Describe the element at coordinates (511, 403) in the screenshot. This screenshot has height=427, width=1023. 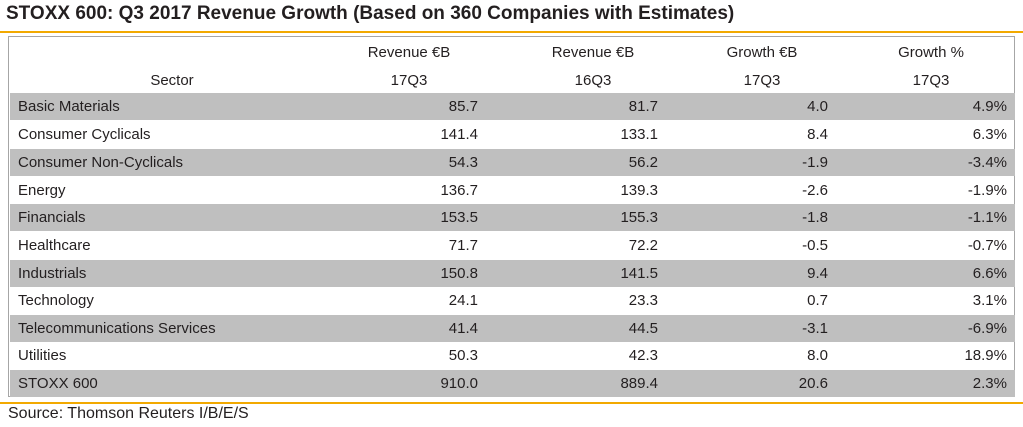
I see `footer-divider` at that location.